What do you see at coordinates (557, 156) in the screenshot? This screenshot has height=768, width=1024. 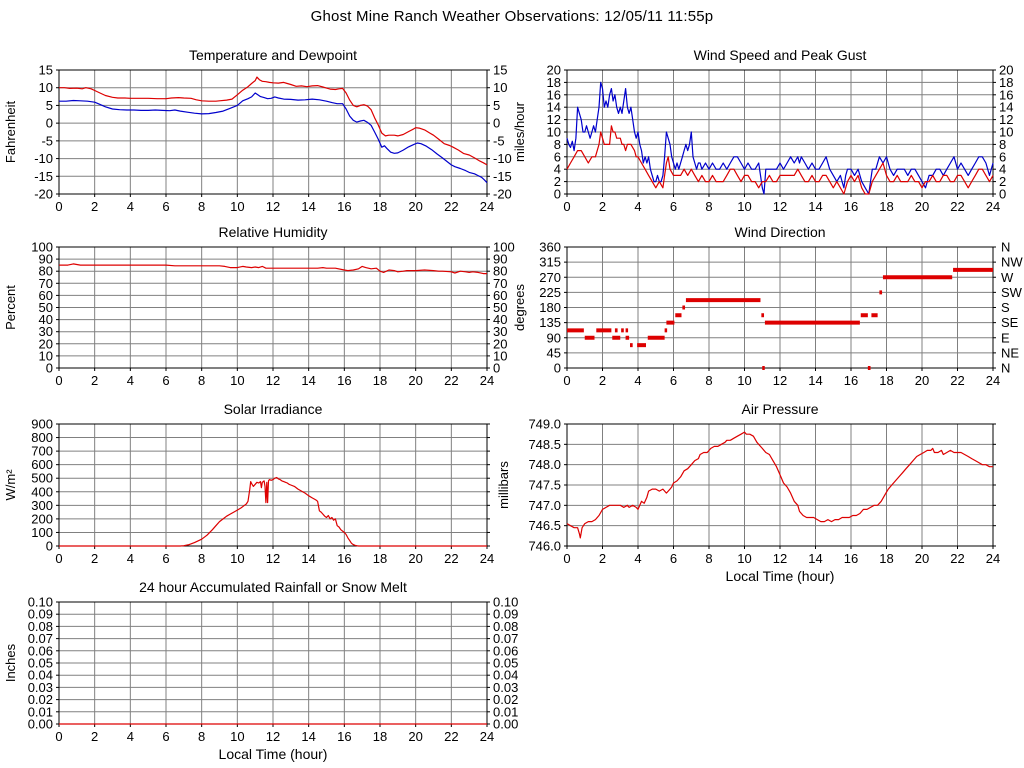 I see `y-tick-label: 6` at bounding box center [557, 156].